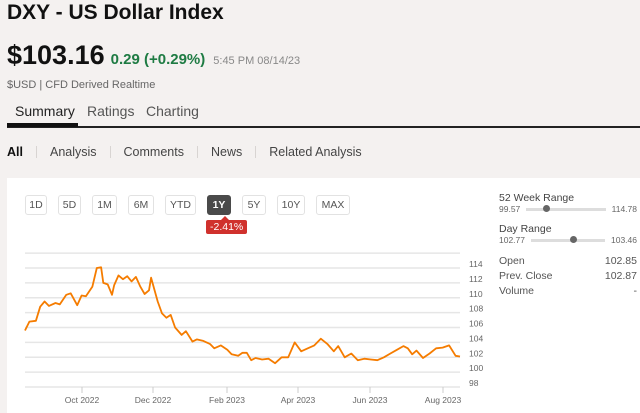 This screenshot has height=413, width=640. I want to click on day-high: 103.46, so click(624, 240).